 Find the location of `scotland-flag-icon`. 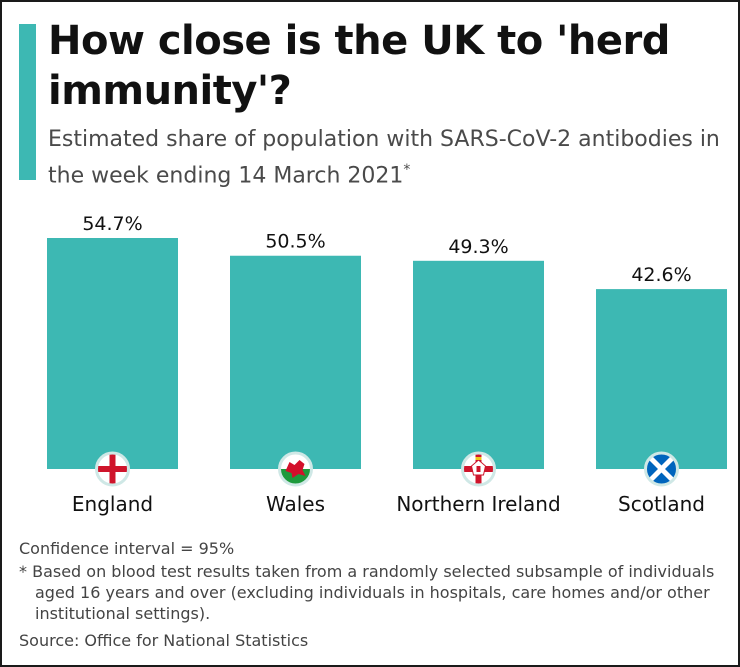

scotland-flag-icon is located at coordinates (661, 469).